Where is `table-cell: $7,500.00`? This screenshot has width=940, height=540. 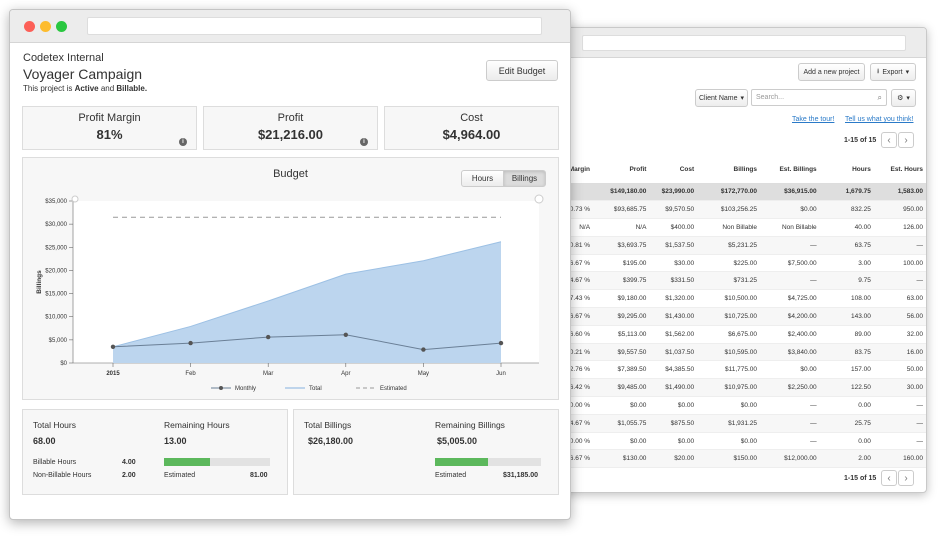 table-cell: $7,500.00 is located at coordinates (792, 263).